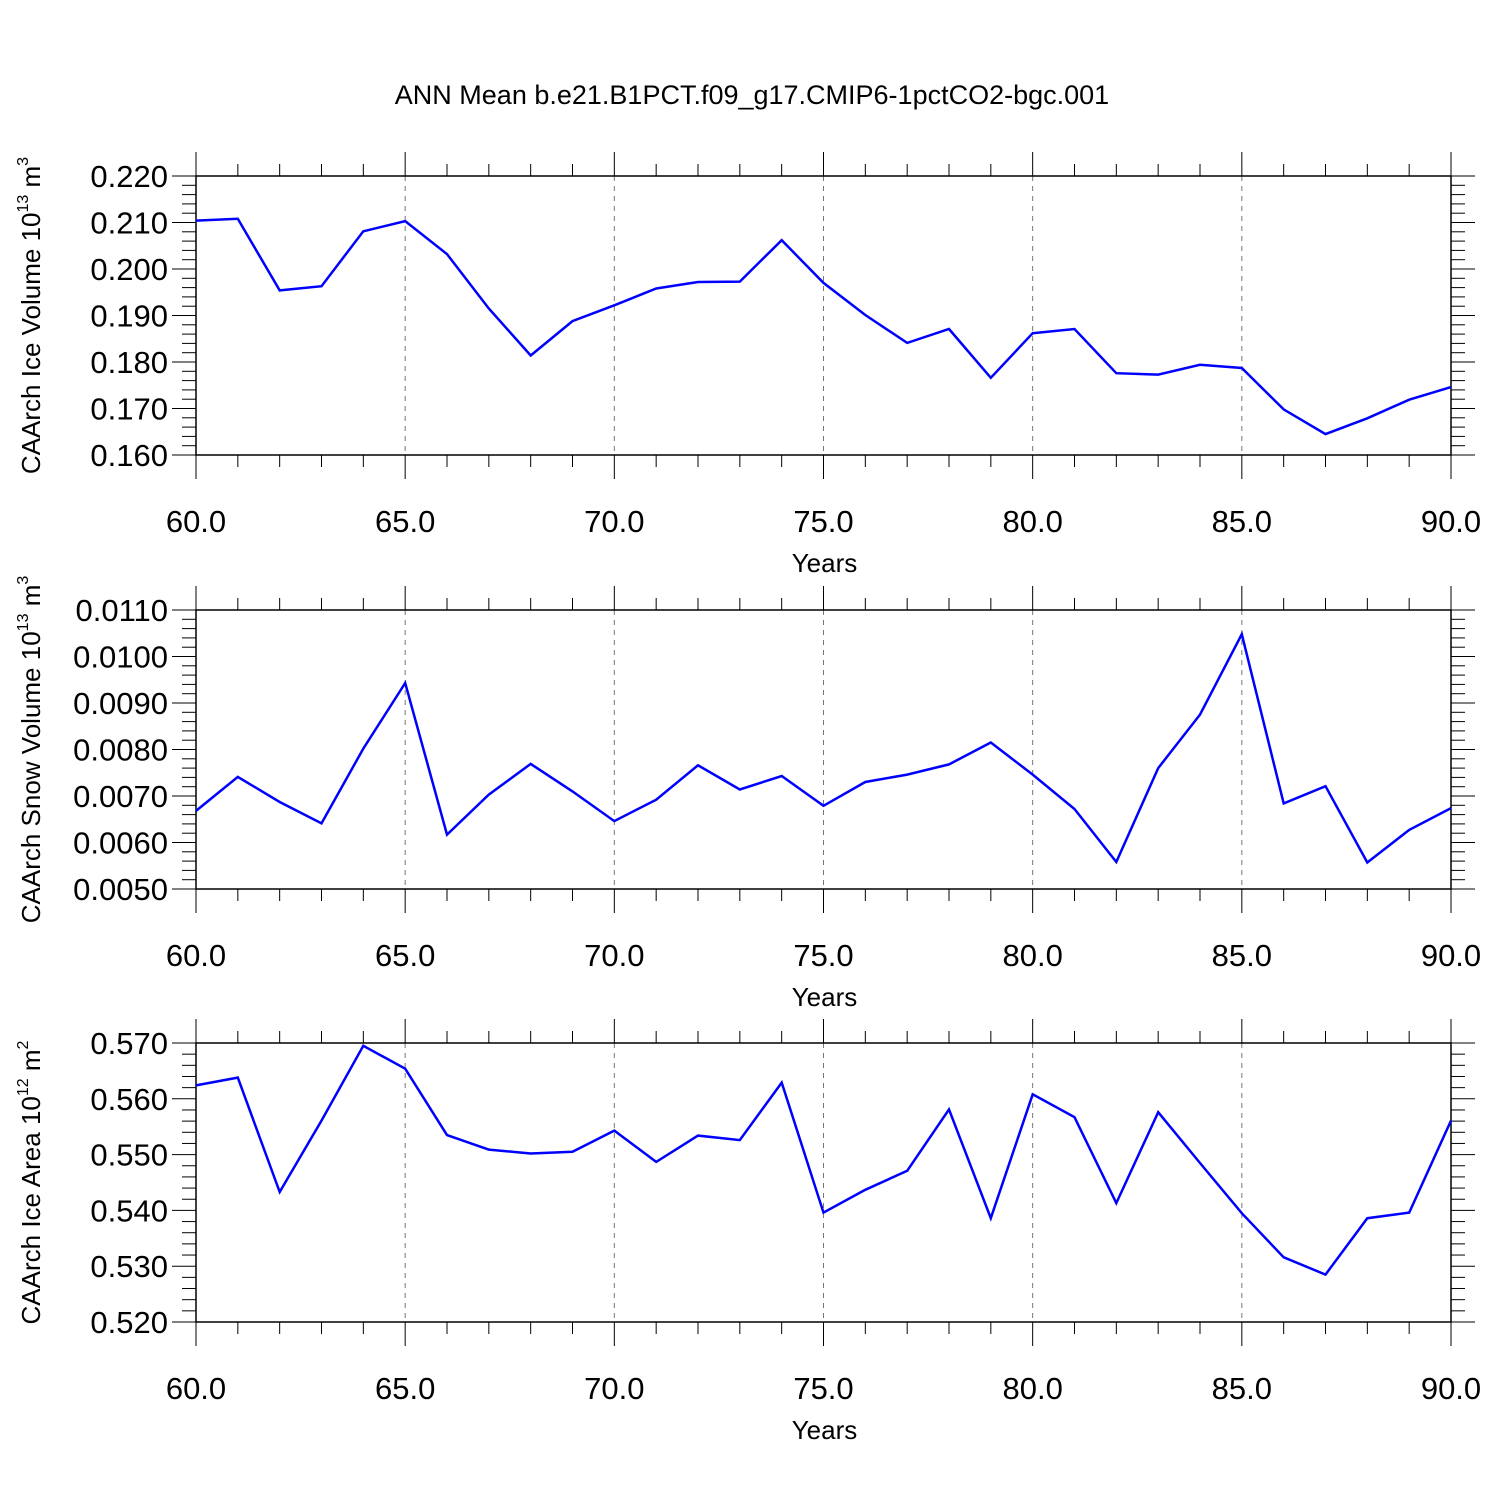 This screenshot has width=1500, height=1500. Describe the element at coordinates (23, 1044) in the screenshot. I see `y-axis-label-unit-exponent: 2` at that location.